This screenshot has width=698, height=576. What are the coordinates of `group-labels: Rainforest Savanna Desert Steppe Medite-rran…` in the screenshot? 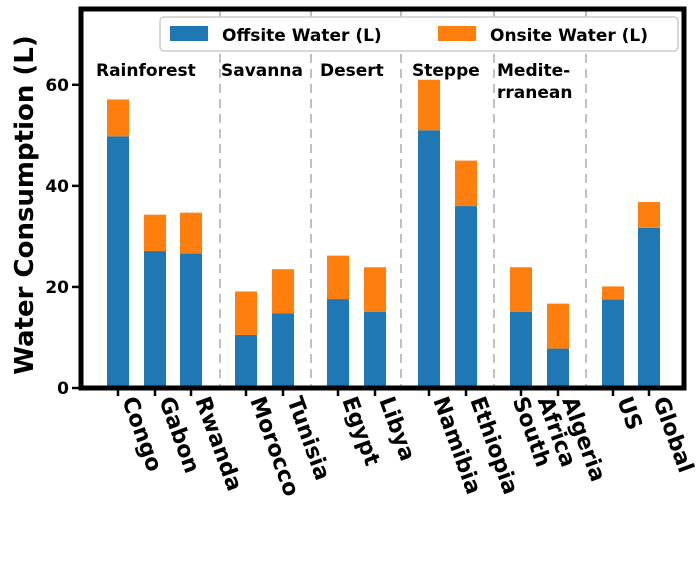 It's located at (334, 82).